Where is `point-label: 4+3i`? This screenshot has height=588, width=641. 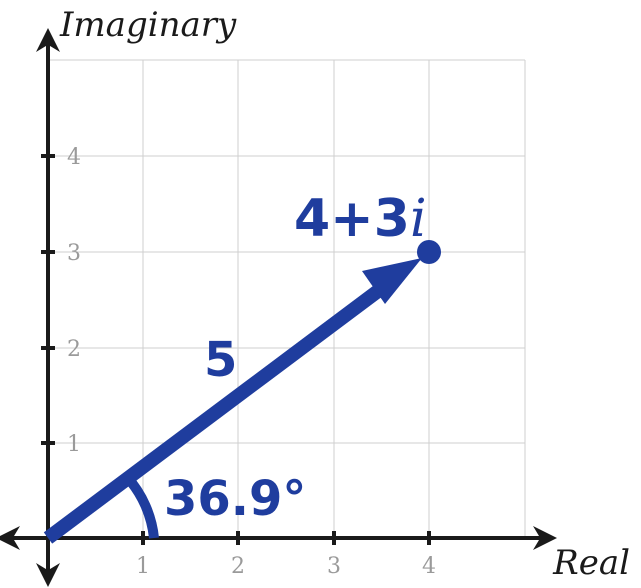
point-label: 4+3i is located at coordinates (360, 219).